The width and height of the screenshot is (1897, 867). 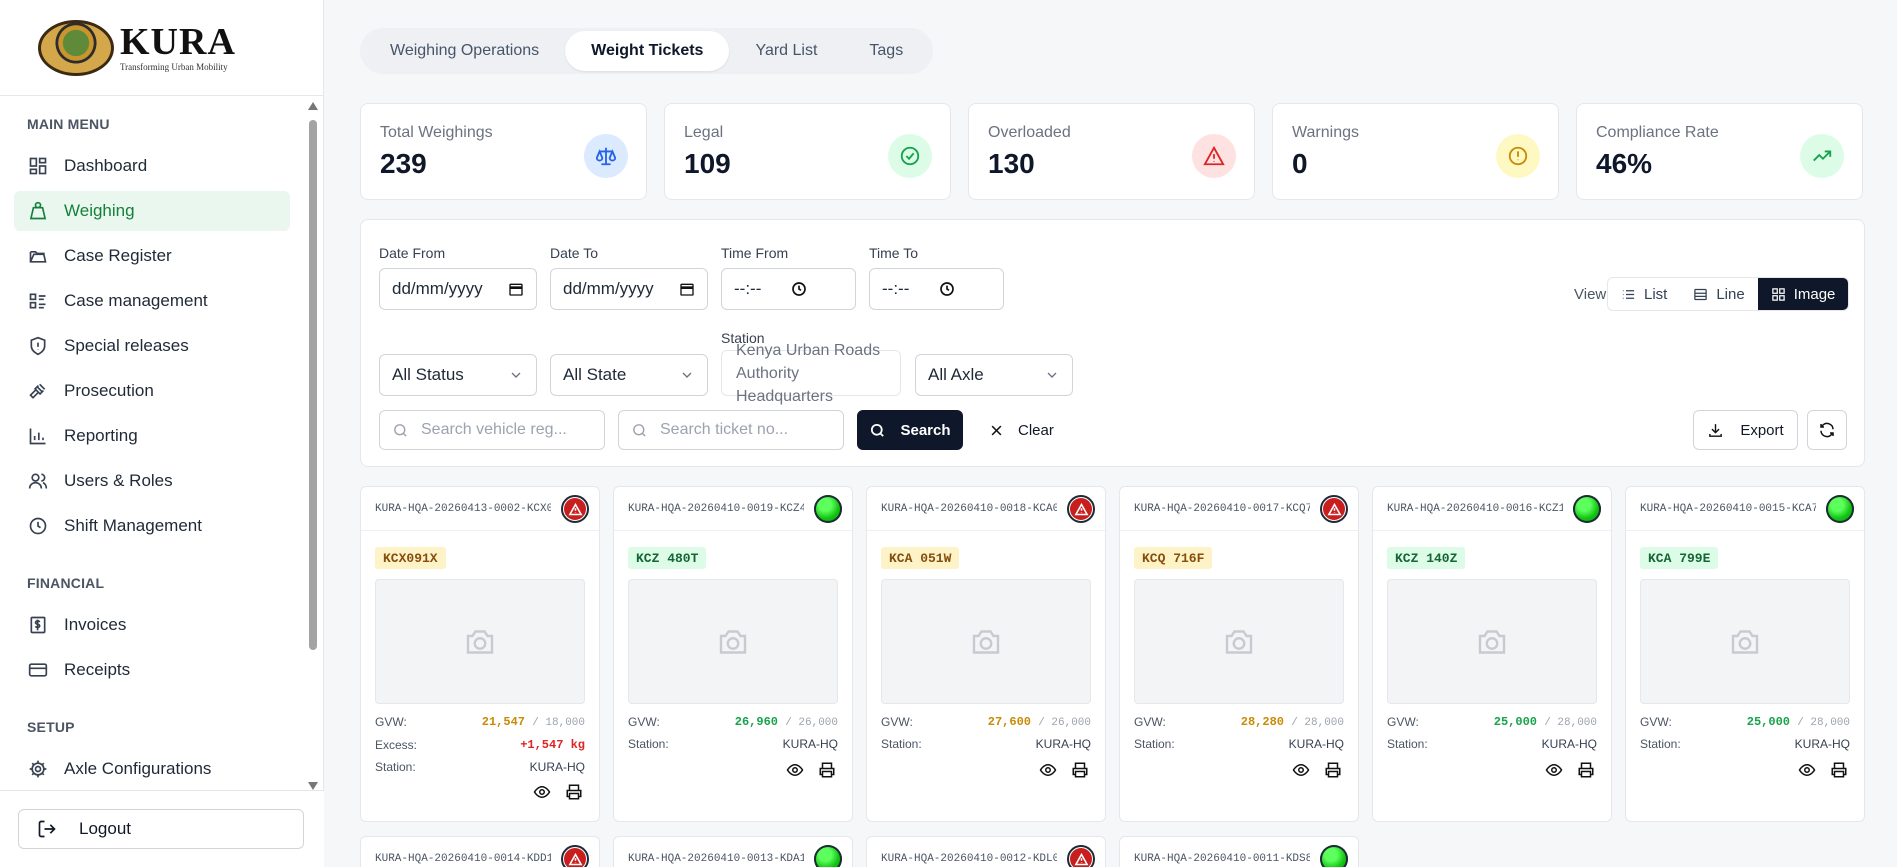 I want to click on tab-tags: Tags, so click(x=886, y=50).